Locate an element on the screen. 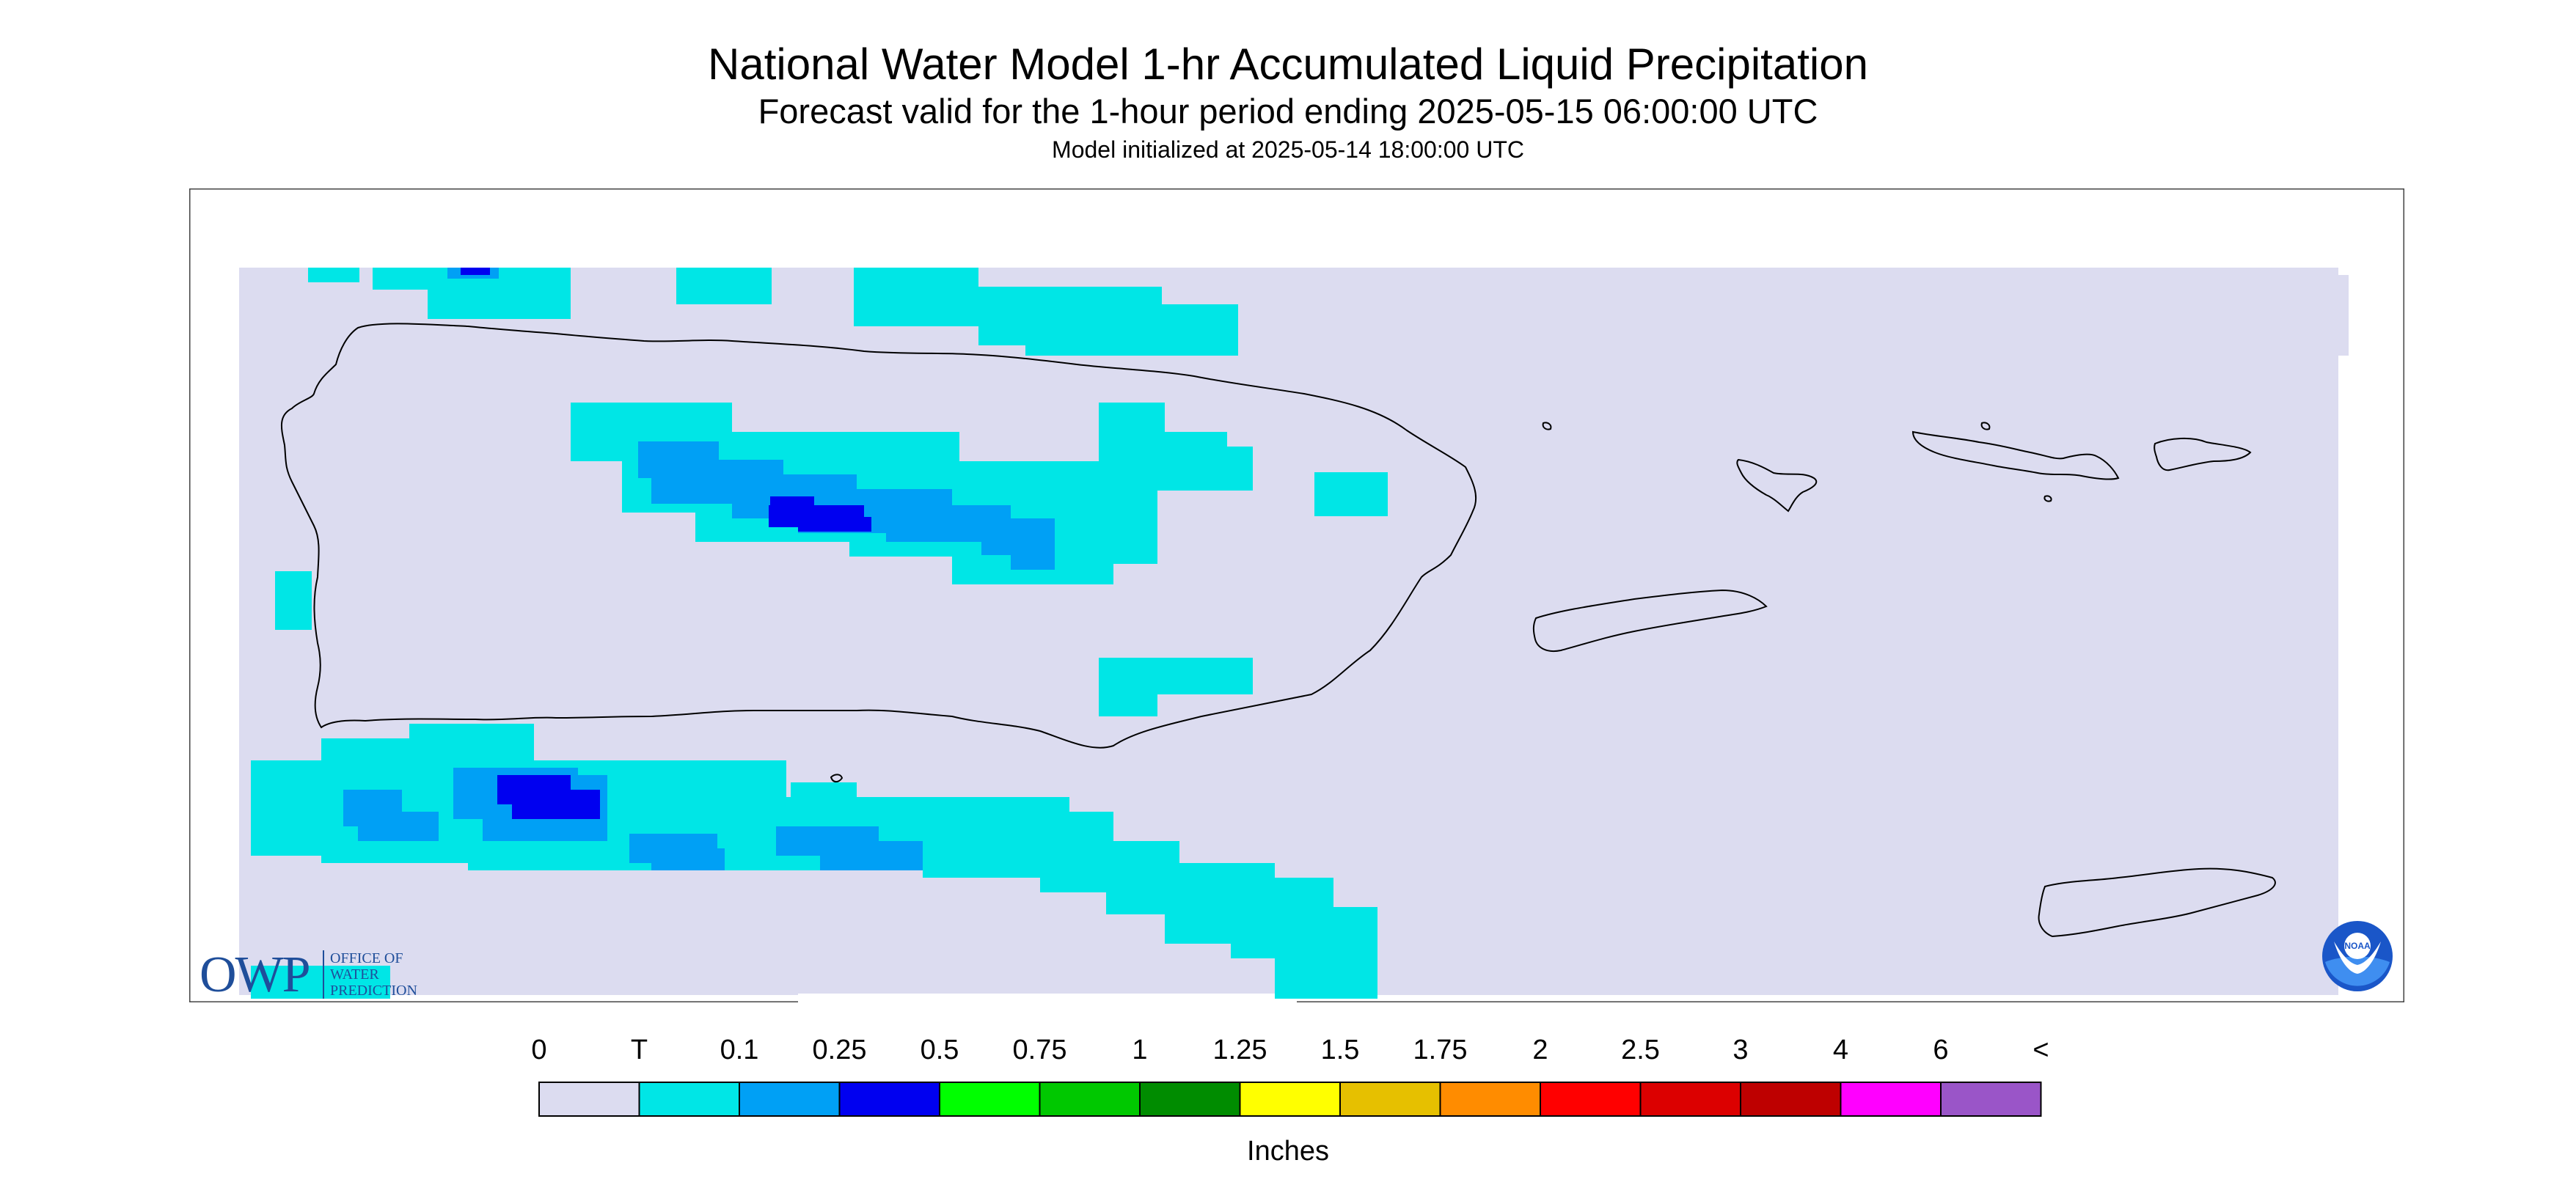 This screenshot has height=1182, width=2576. legend-tick-label: 0.1 is located at coordinates (739, 1050).